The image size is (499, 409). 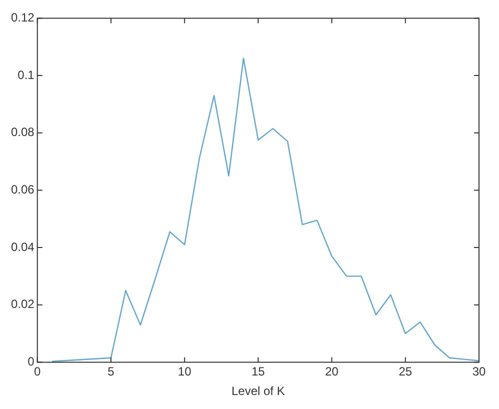 What do you see at coordinates (26, 75) in the screenshot?
I see `y-tick-label: 0.1` at bounding box center [26, 75].